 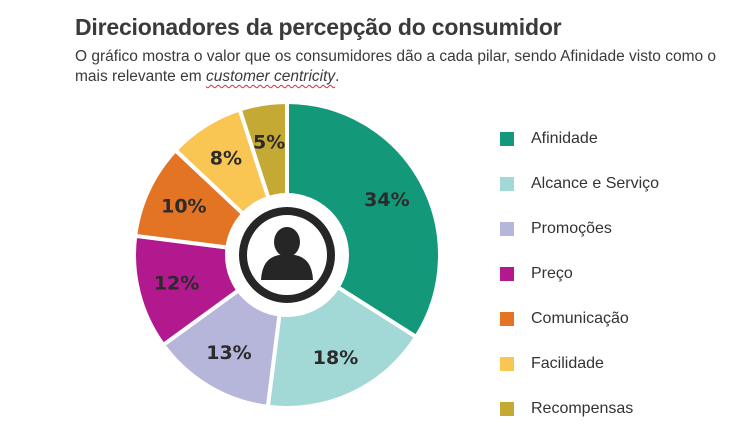 I want to click on legend-item-comunicacao: Comunicação, so click(x=579, y=318).